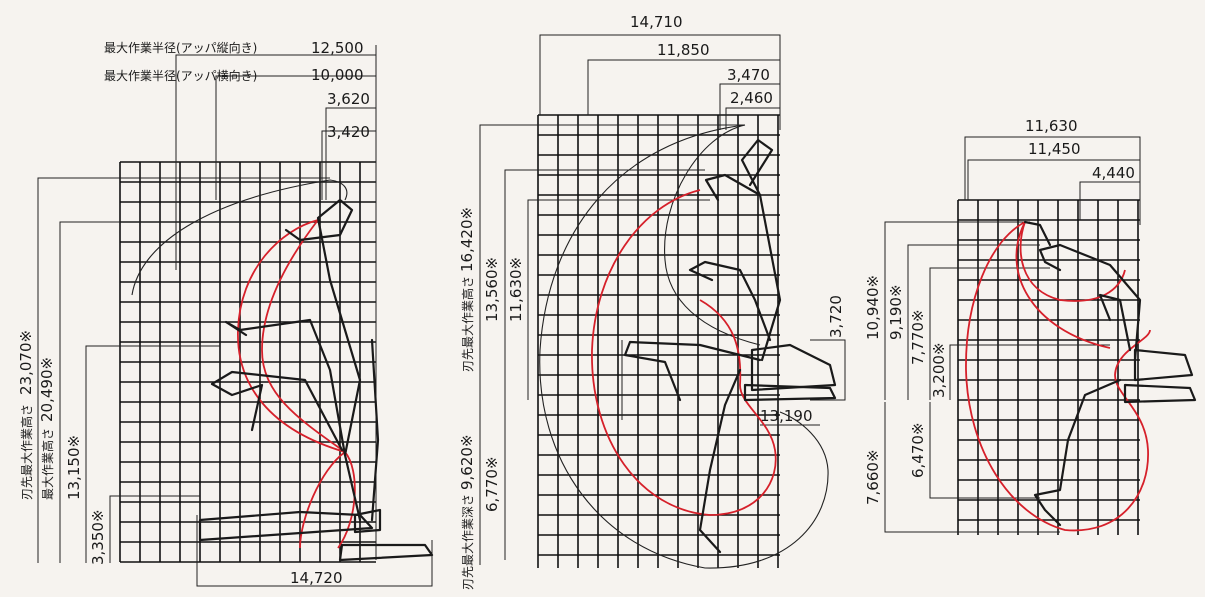 The width and height of the screenshot is (1205, 597). What do you see at coordinates (1051, 126) in the screenshot?
I see `right-top-dim-1: 11,630` at bounding box center [1051, 126].